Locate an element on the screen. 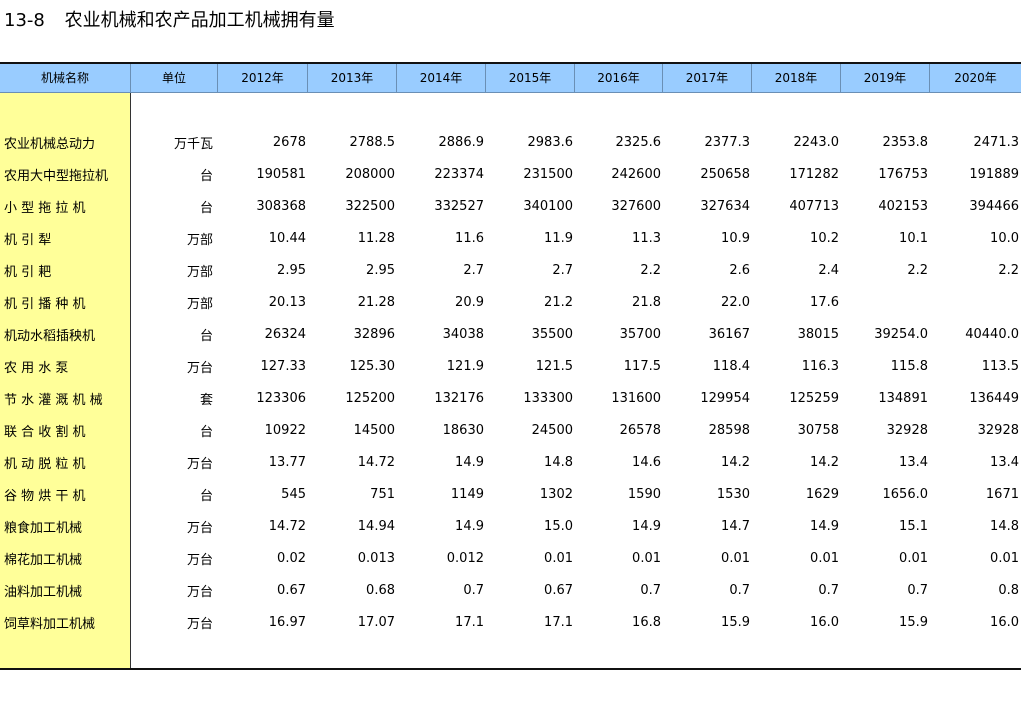 Image resolution: width=1021 pixels, height=702 pixels. machine-name-cell: 饲草料加工机械 is located at coordinates (50, 624).